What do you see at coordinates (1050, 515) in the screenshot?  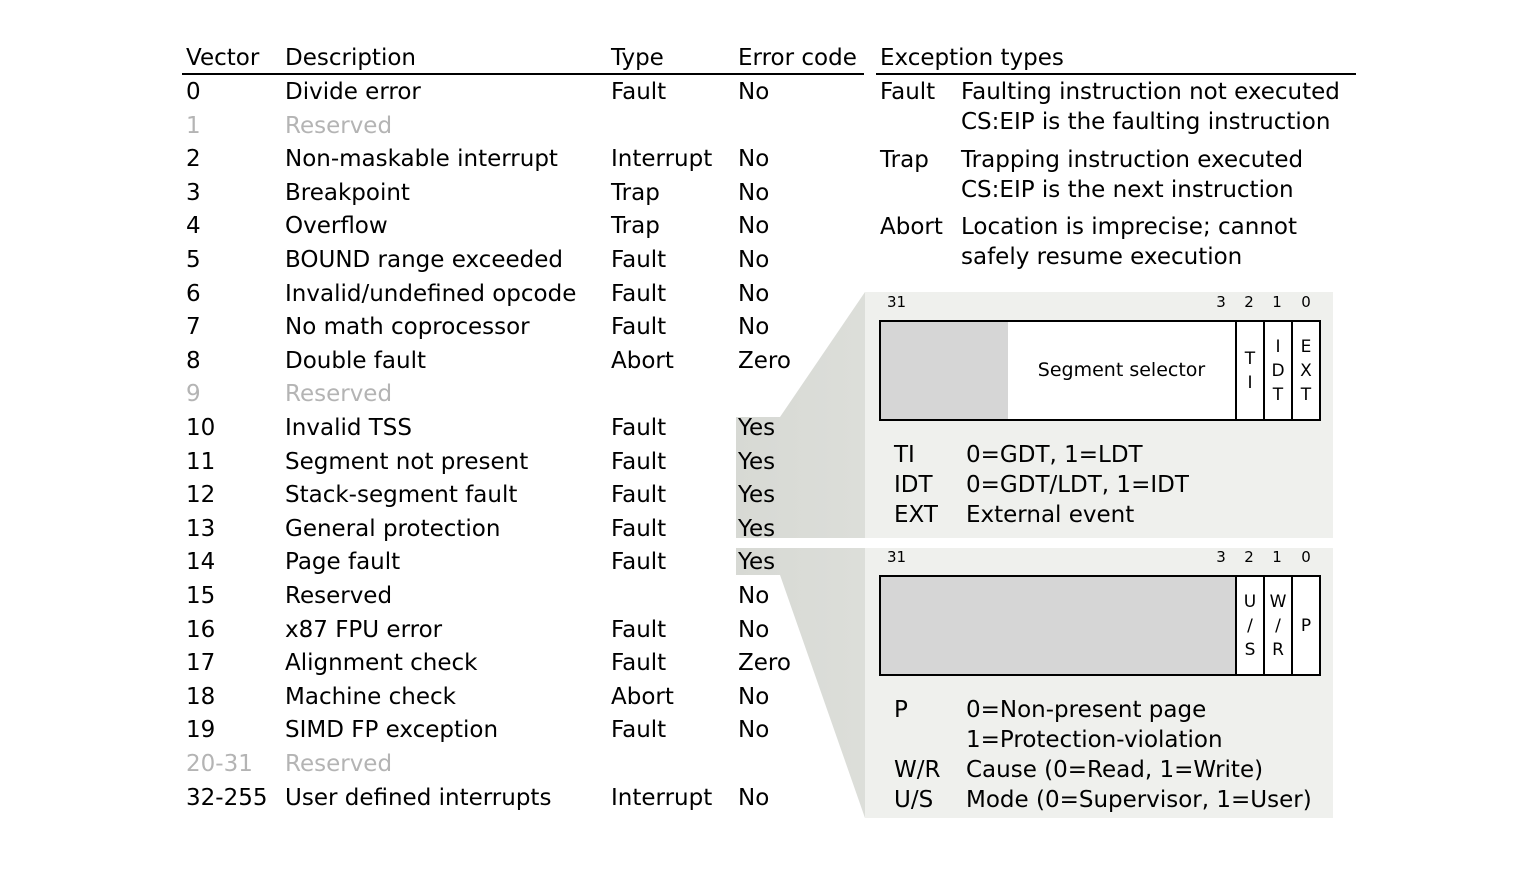 I see `legend-value: External event` at bounding box center [1050, 515].